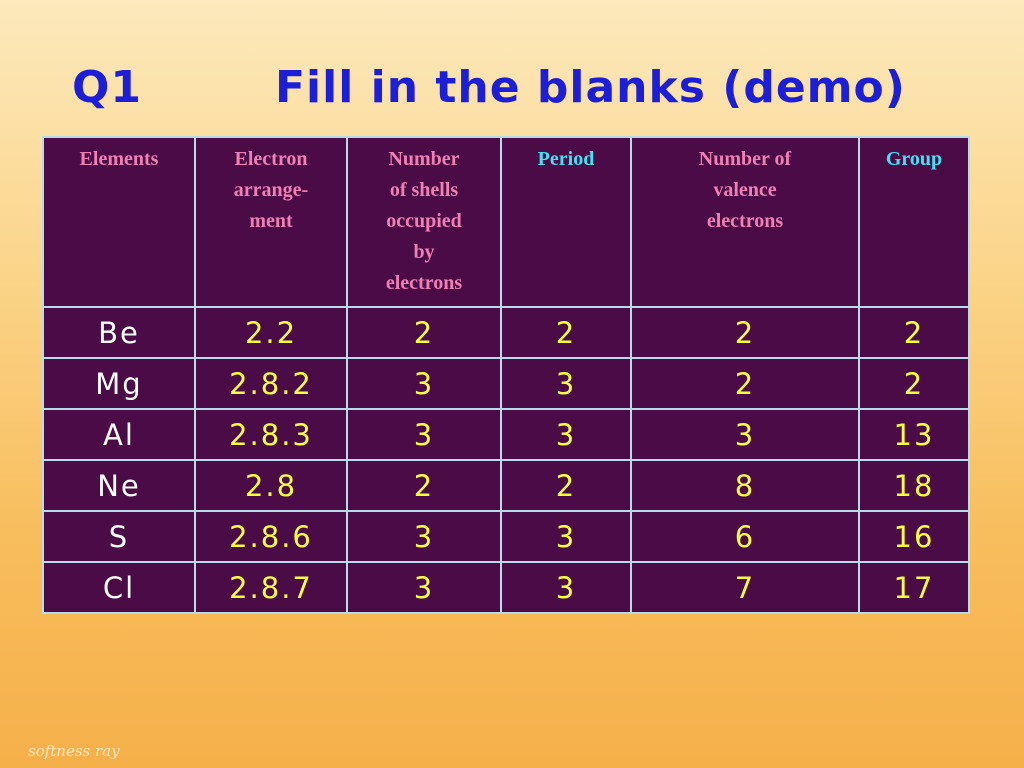  I want to click on slide-title: Fill in the blanks (demo), so click(590, 87).